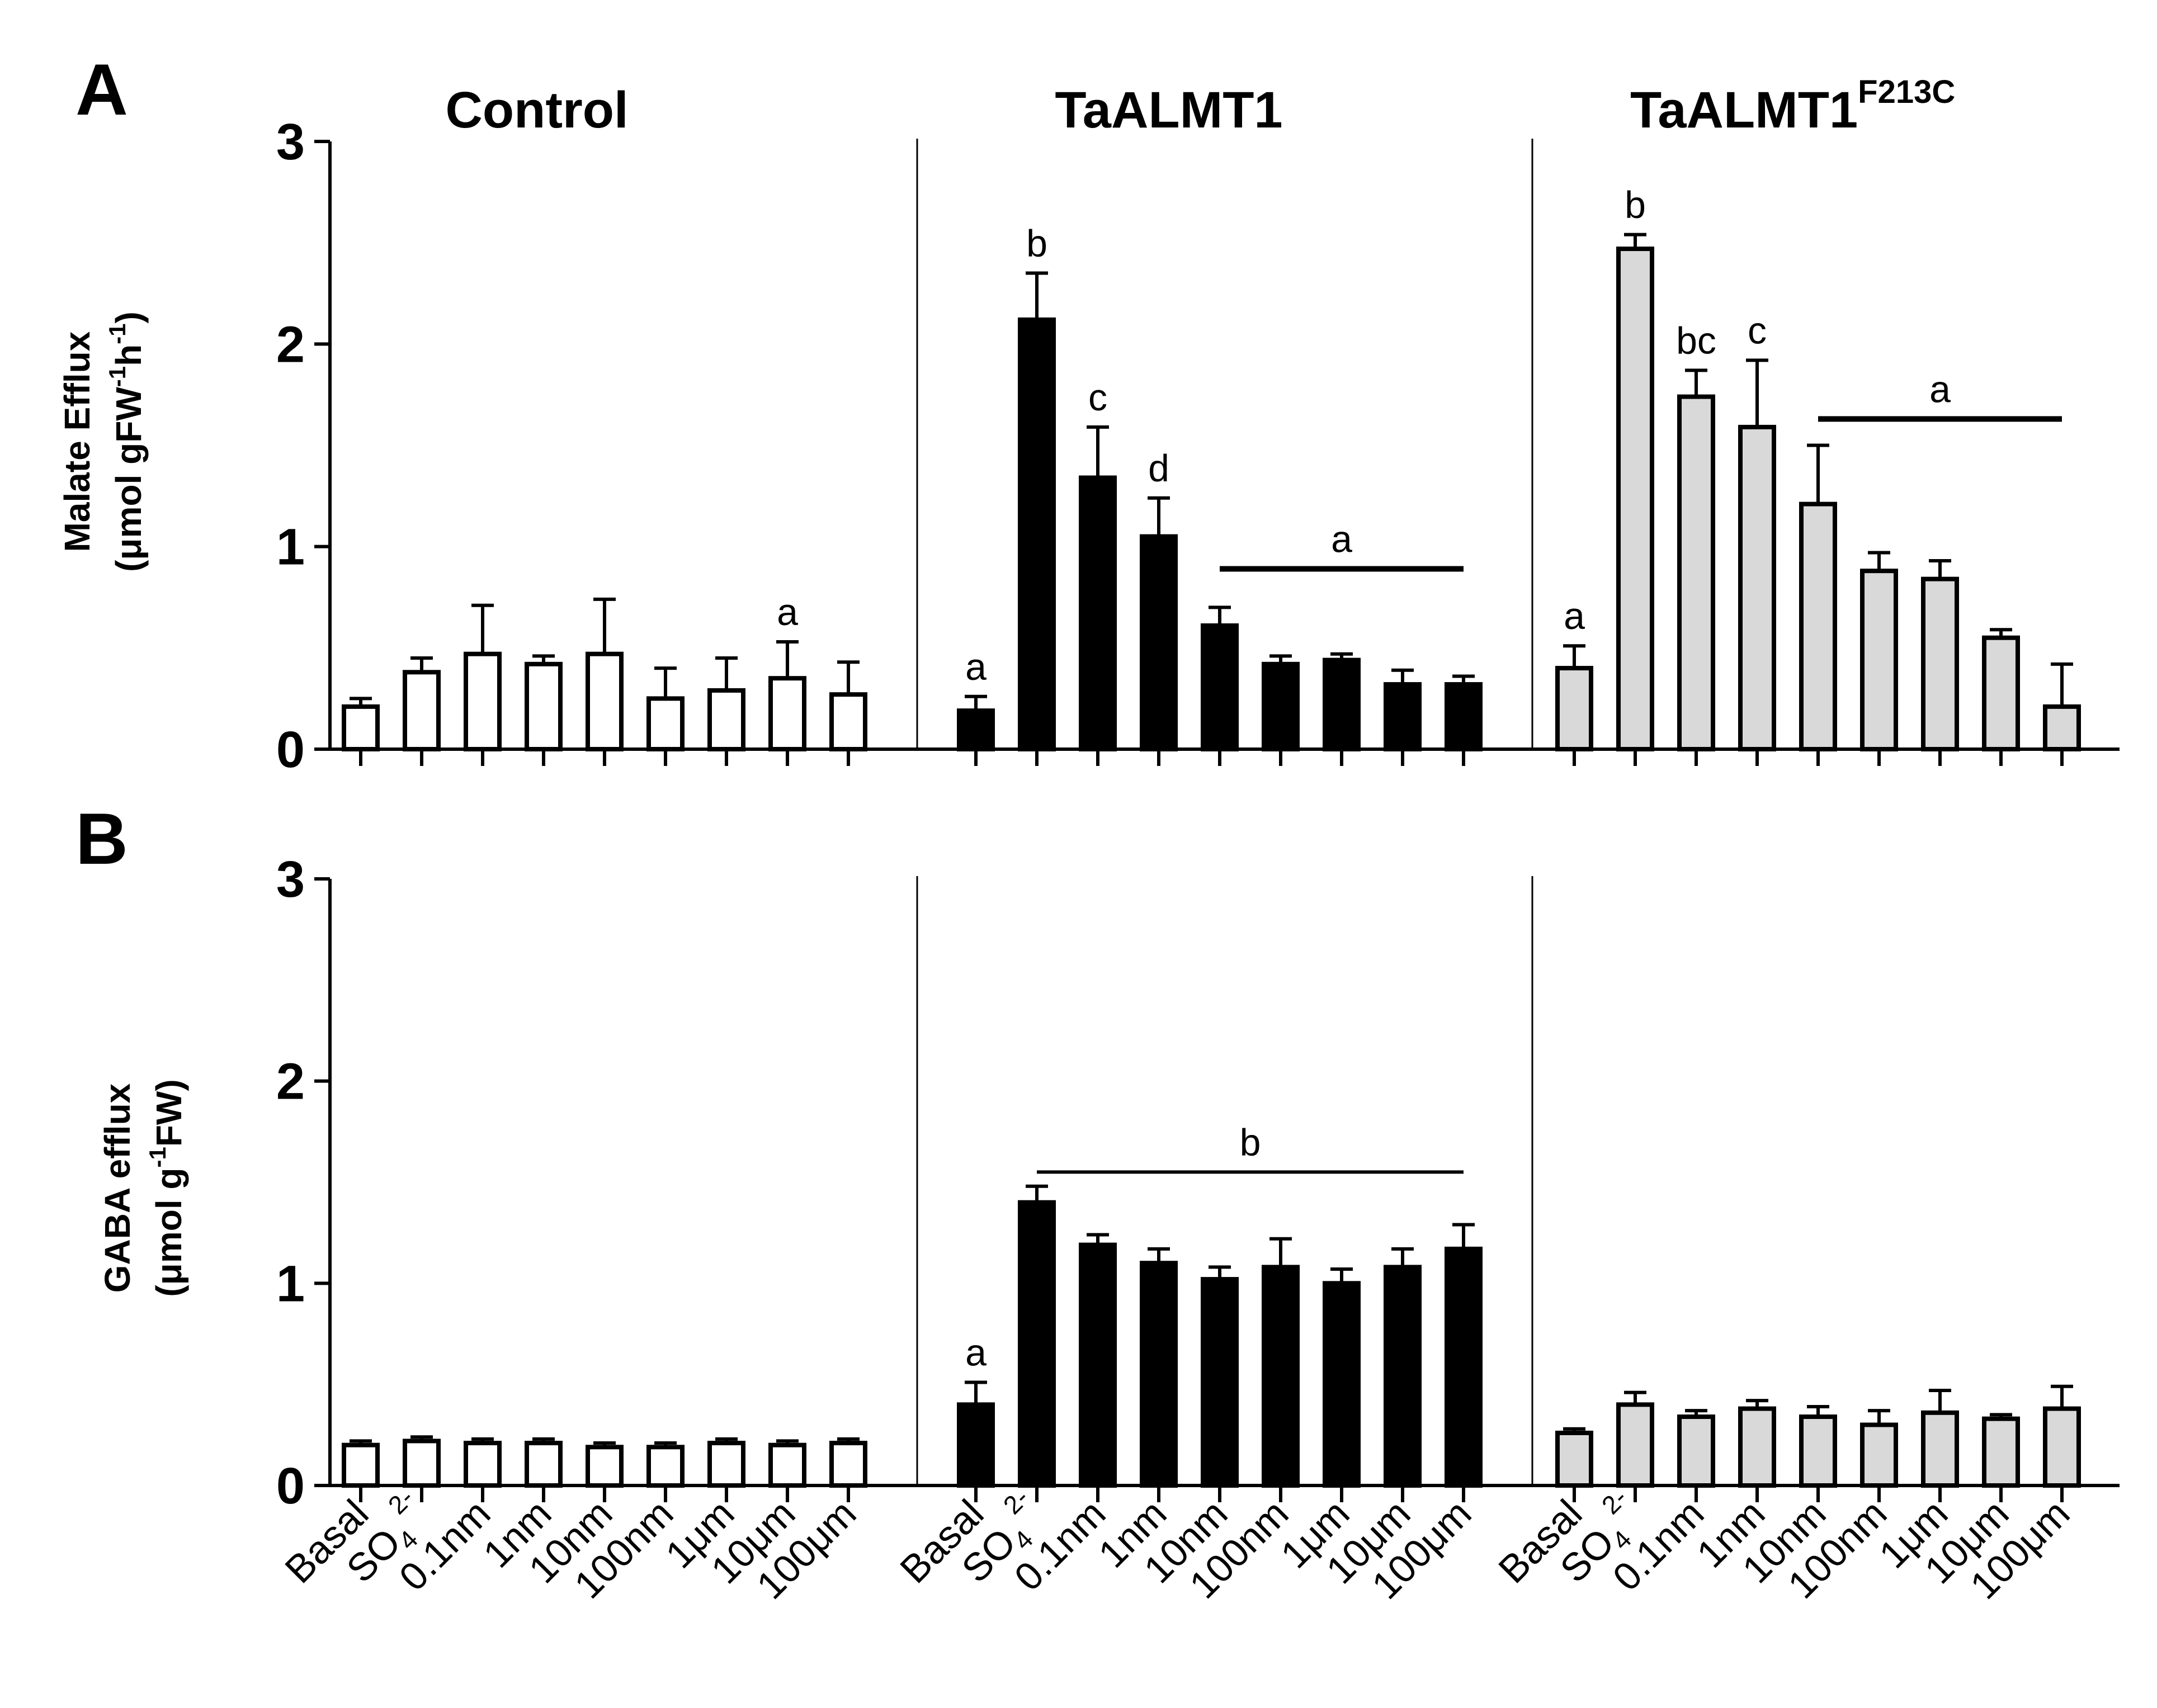 The width and height of the screenshot is (2157, 1708). What do you see at coordinates (536, 110) in the screenshot?
I see `group-title-control: Control` at bounding box center [536, 110].